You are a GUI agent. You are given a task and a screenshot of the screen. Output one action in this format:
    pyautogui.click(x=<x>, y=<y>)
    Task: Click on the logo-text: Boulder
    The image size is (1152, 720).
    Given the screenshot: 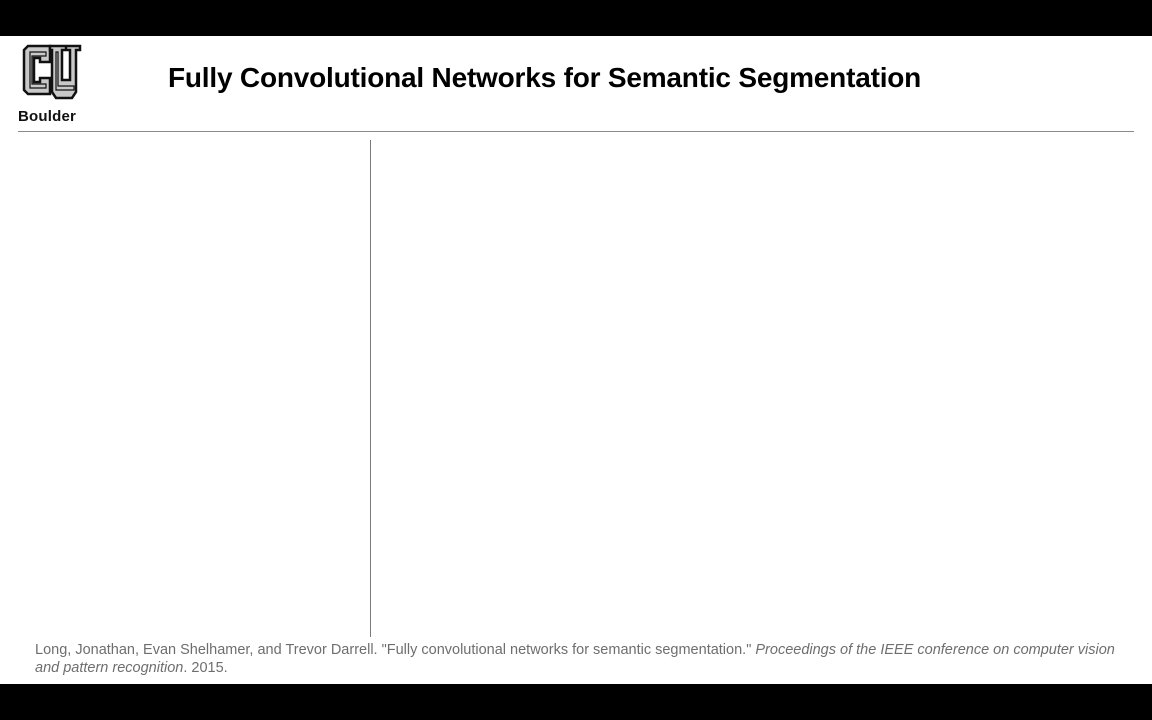 What is the action you would take?
    pyautogui.click(x=47, y=116)
    